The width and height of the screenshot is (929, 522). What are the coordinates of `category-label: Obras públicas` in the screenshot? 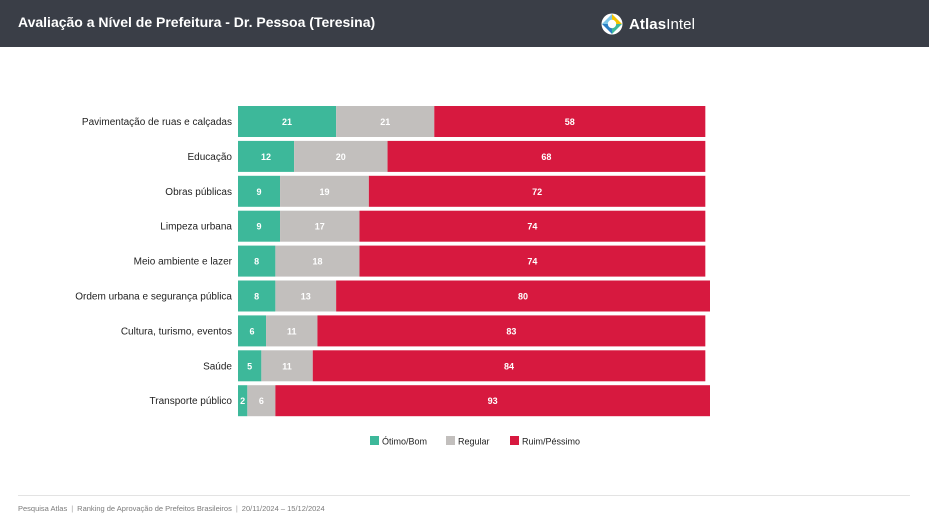 It's located at (198, 192).